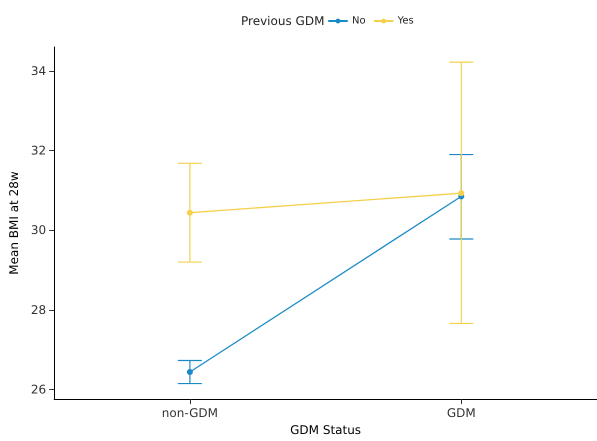  What do you see at coordinates (326, 430) in the screenshot?
I see `x-axis-title: GDM Status` at bounding box center [326, 430].